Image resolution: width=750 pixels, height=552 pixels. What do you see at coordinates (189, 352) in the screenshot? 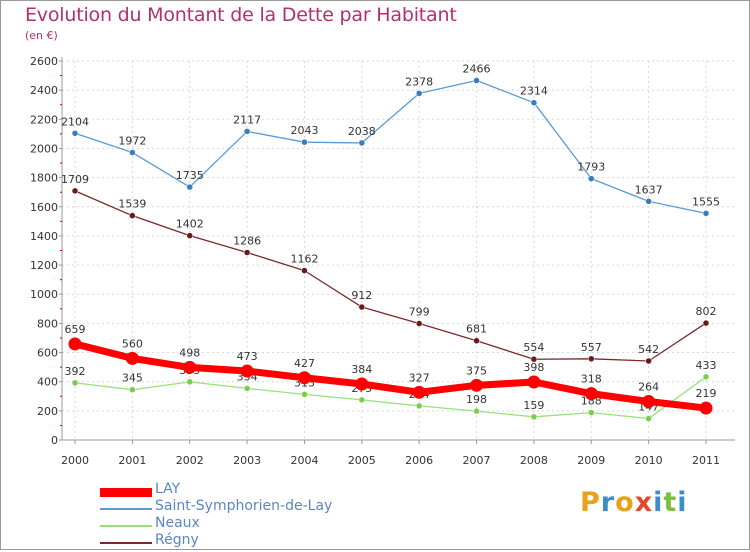
I see `data-label: 498` at bounding box center [189, 352].